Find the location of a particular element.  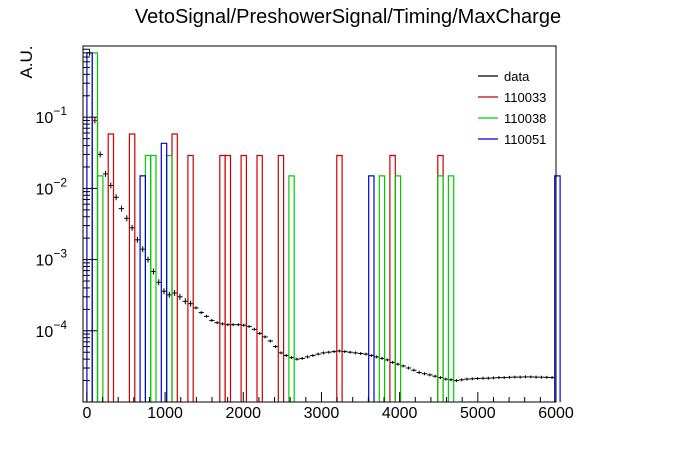

y-tick-label-−2: 10⁻² is located at coordinates (52, 186).